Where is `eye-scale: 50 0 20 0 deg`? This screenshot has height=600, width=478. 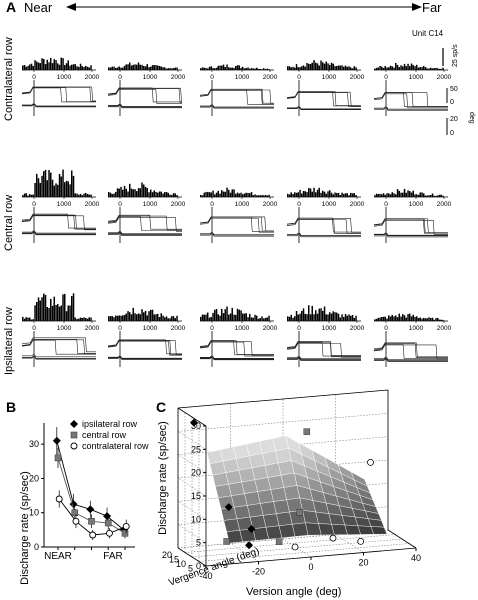 eye-scale: 50 0 20 0 deg is located at coordinates (460, 111).